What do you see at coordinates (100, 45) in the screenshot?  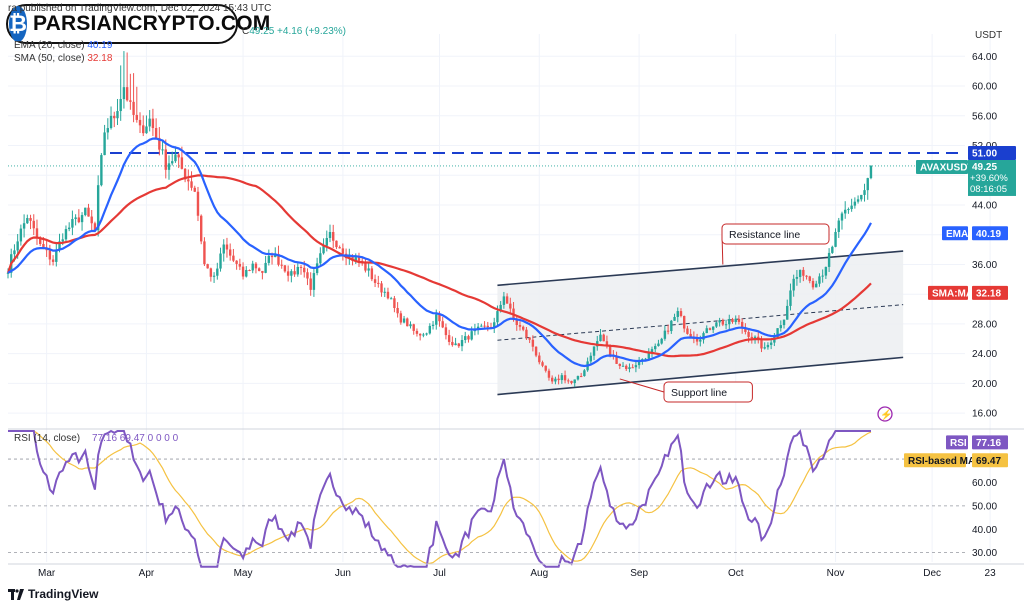 I see `ema-legend-value: 40.19` at bounding box center [100, 45].